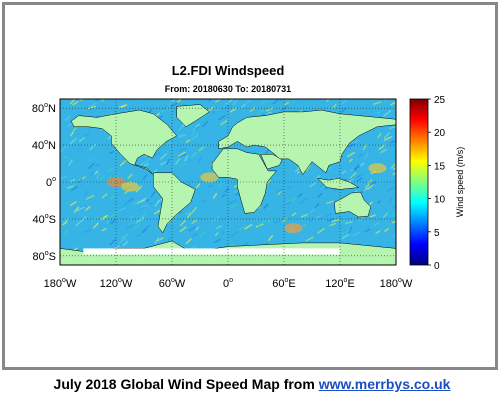 The height and width of the screenshot is (408, 504). What do you see at coordinates (271, 162) in the screenshot?
I see `landmass-arabia` at bounding box center [271, 162].